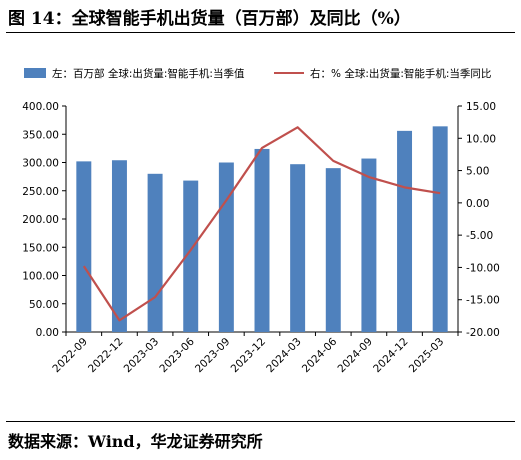  I want to click on y-right-tick-label: 5.00, so click(477, 172).